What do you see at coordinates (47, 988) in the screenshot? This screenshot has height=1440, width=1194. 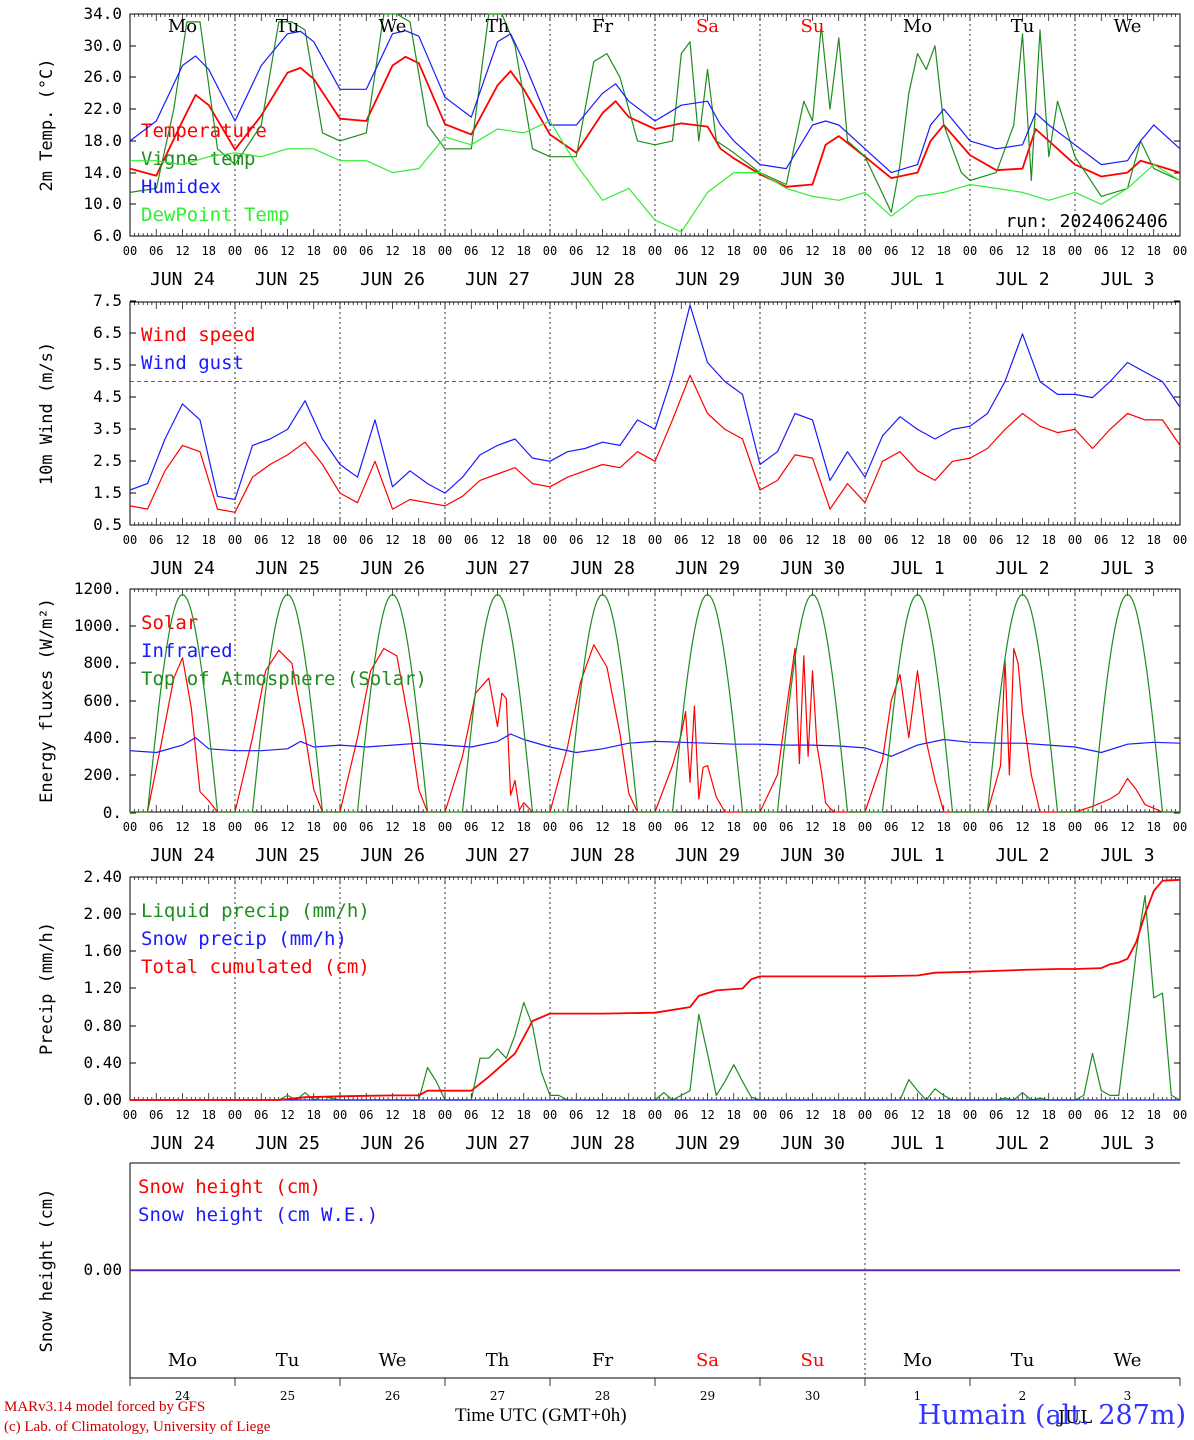 I see `y-axis-title: Precip (mm/h)` at bounding box center [47, 988].